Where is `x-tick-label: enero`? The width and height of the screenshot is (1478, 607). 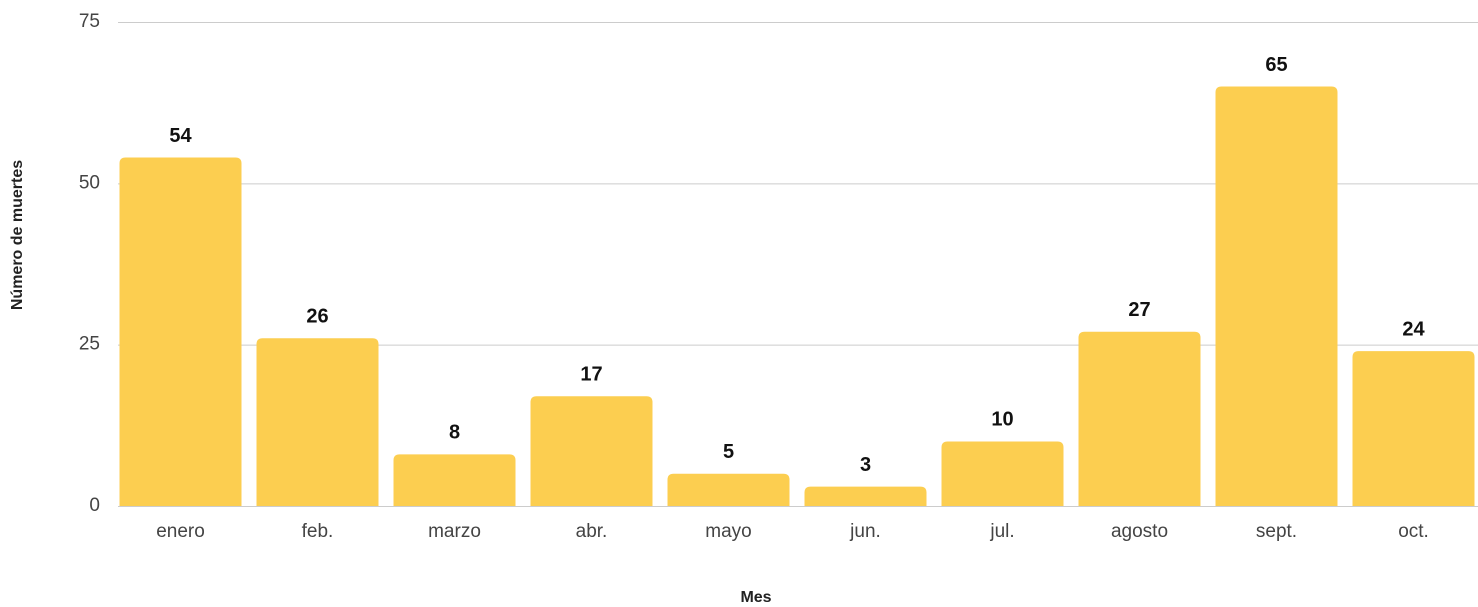 x-tick-label: enero is located at coordinates (180, 531).